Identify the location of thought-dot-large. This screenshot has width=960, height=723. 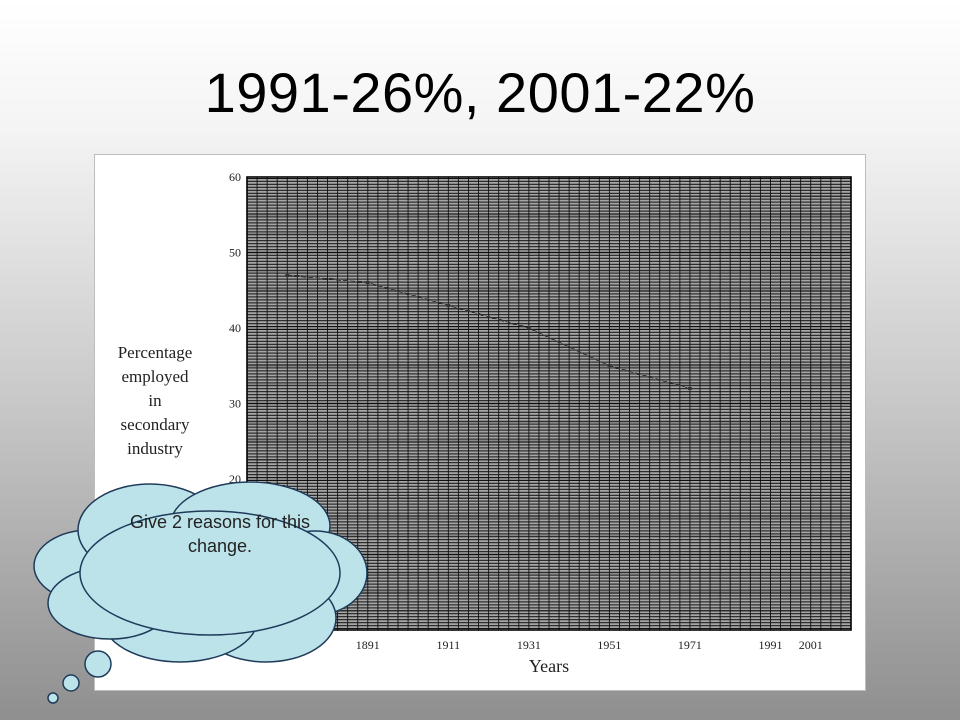
(98, 664).